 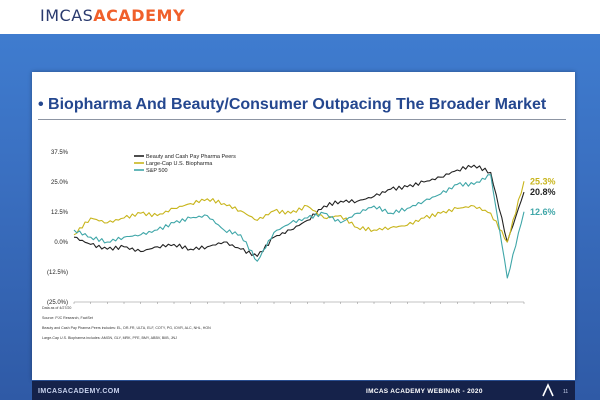 What do you see at coordinates (179, 164) in the screenshot?
I see `legend-entry: Large-Cap U.S. Biopharma` at bounding box center [179, 164].